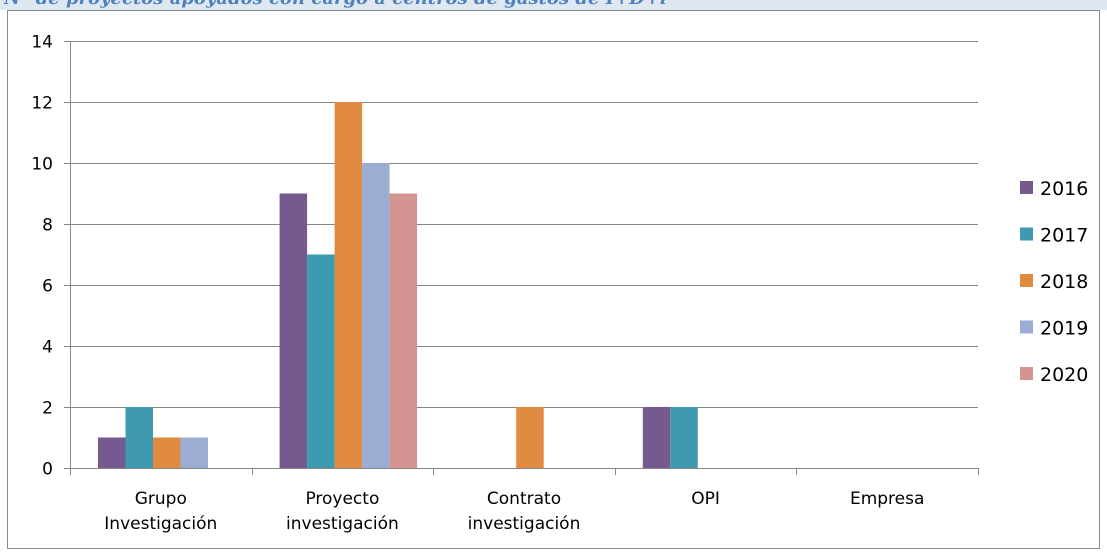 Image resolution: width=1107 pixels, height=552 pixels. What do you see at coordinates (403, 330) in the screenshot?
I see `bar-2020` at bounding box center [403, 330].